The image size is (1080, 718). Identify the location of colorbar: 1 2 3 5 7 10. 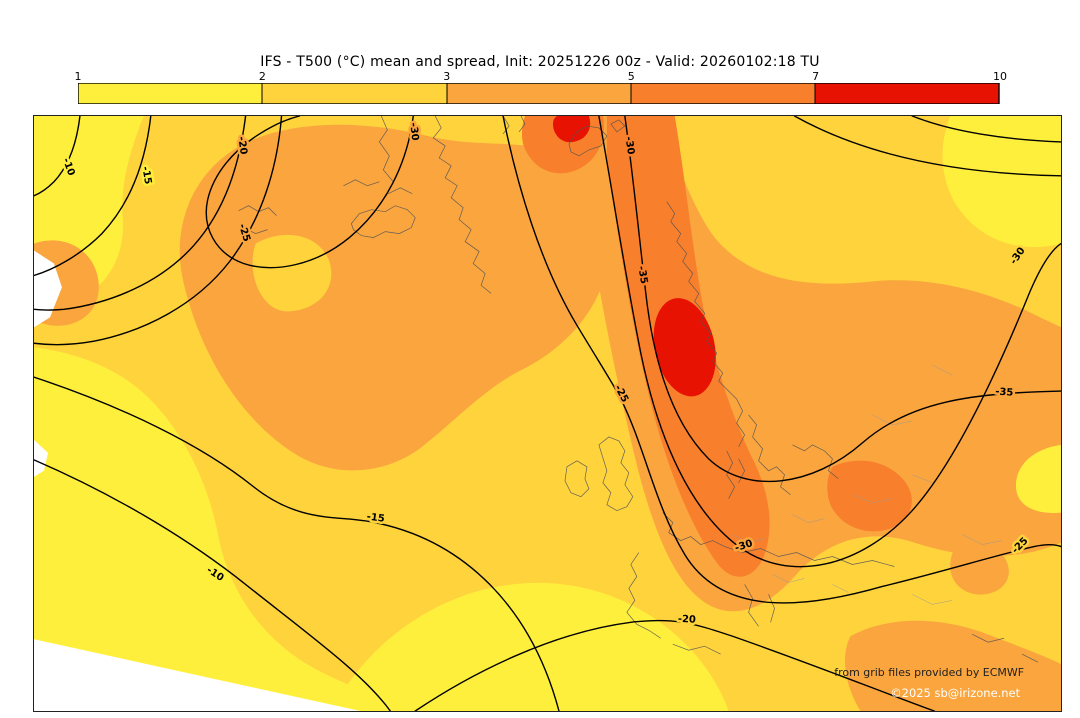
(541, 87).